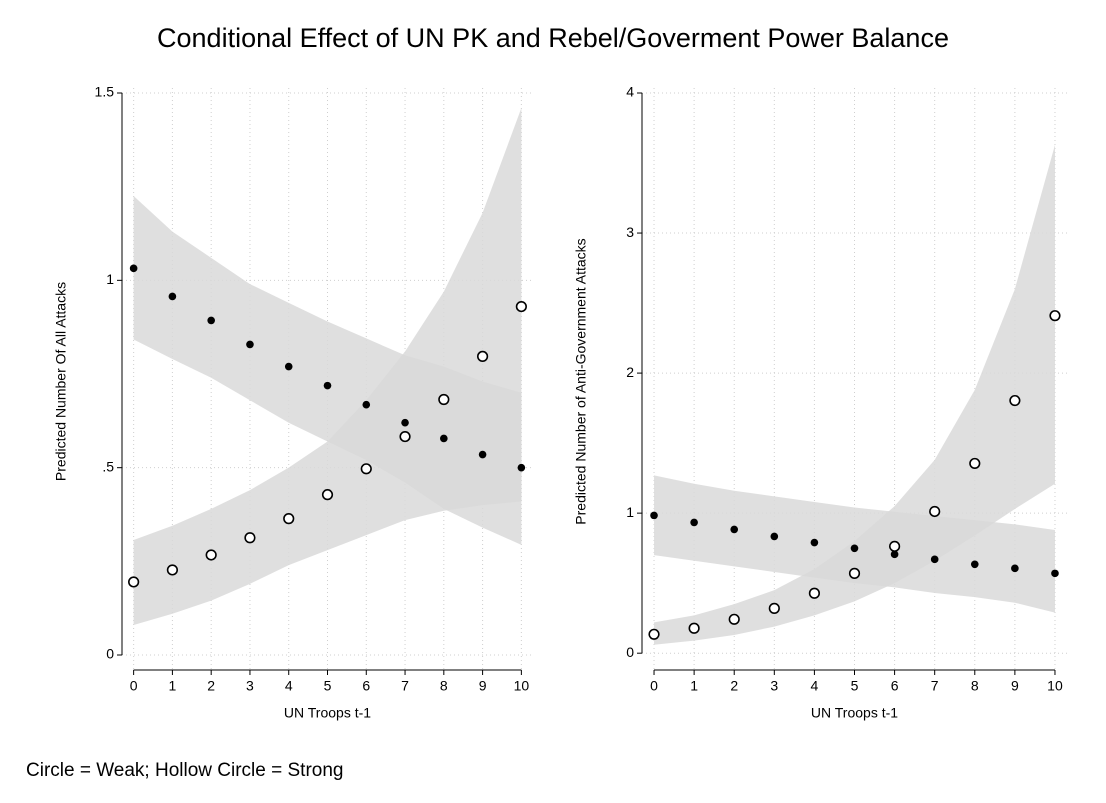 This screenshot has height=803, width=1106. I want to click on y-tick-label: .5, so click(108, 466).